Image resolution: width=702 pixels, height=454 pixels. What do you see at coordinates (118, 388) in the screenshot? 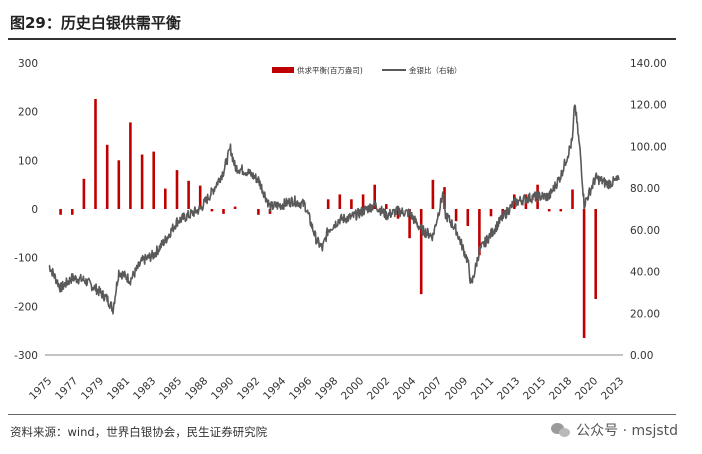
I see `x-tick-label: 1981` at bounding box center [118, 388].